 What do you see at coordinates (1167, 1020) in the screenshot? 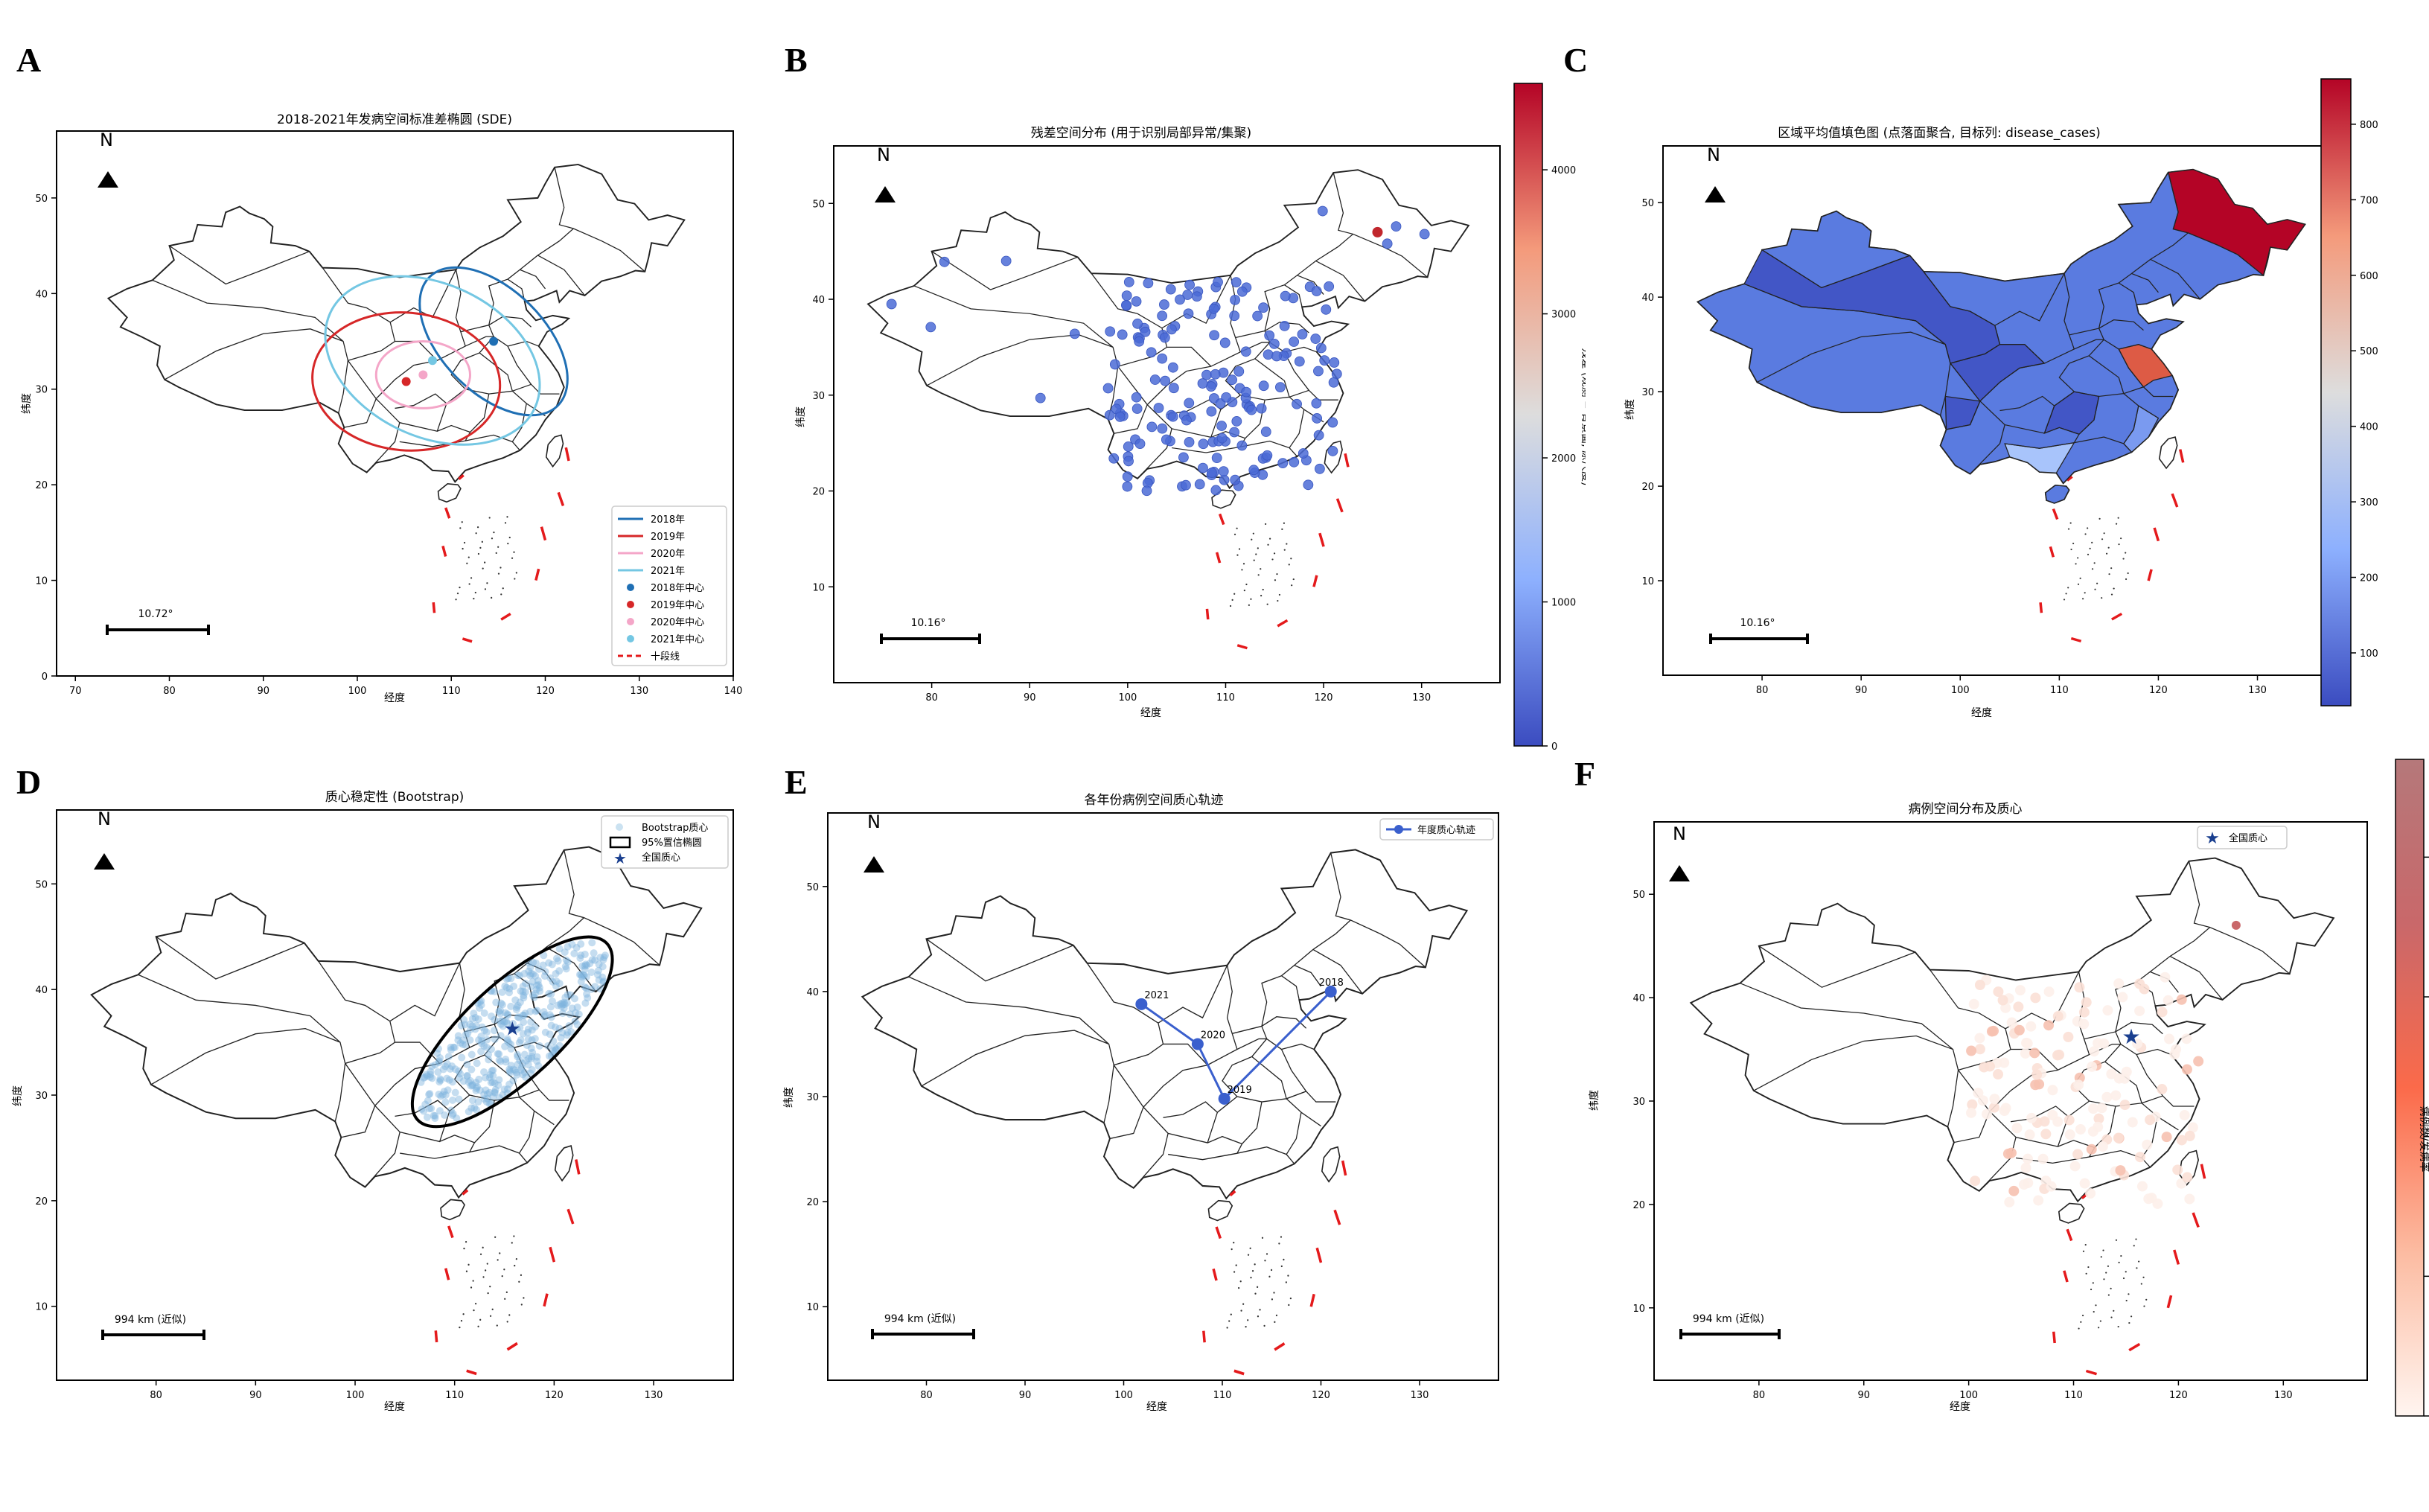
I see `province-borders` at bounding box center [1167, 1020].